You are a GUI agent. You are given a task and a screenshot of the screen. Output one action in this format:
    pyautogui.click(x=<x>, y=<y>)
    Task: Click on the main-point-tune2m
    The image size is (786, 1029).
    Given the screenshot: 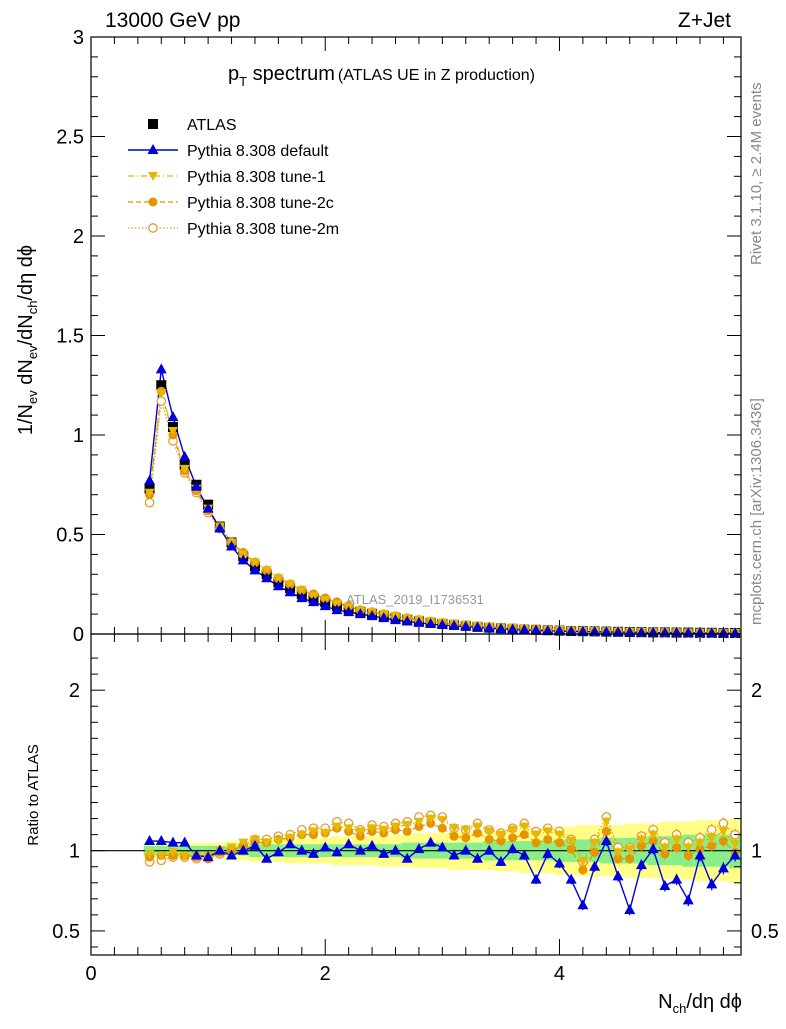 What is the action you would take?
    pyautogui.click(x=161, y=401)
    